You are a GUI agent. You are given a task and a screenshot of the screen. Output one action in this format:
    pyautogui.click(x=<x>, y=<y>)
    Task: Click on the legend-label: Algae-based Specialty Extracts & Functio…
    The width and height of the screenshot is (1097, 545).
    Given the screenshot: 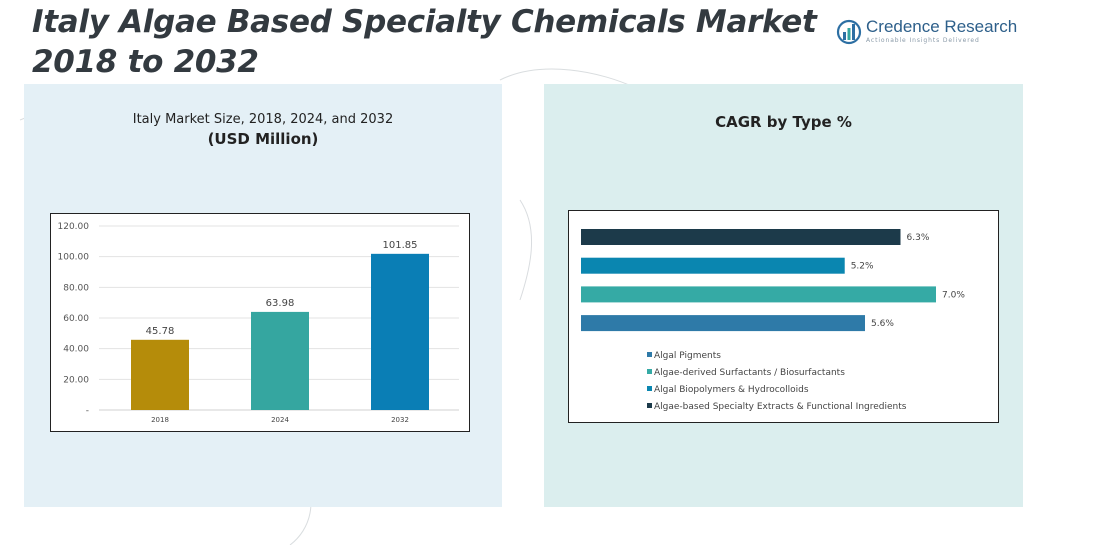 What is the action you would take?
    pyautogui.click(x=780, y=407)
    